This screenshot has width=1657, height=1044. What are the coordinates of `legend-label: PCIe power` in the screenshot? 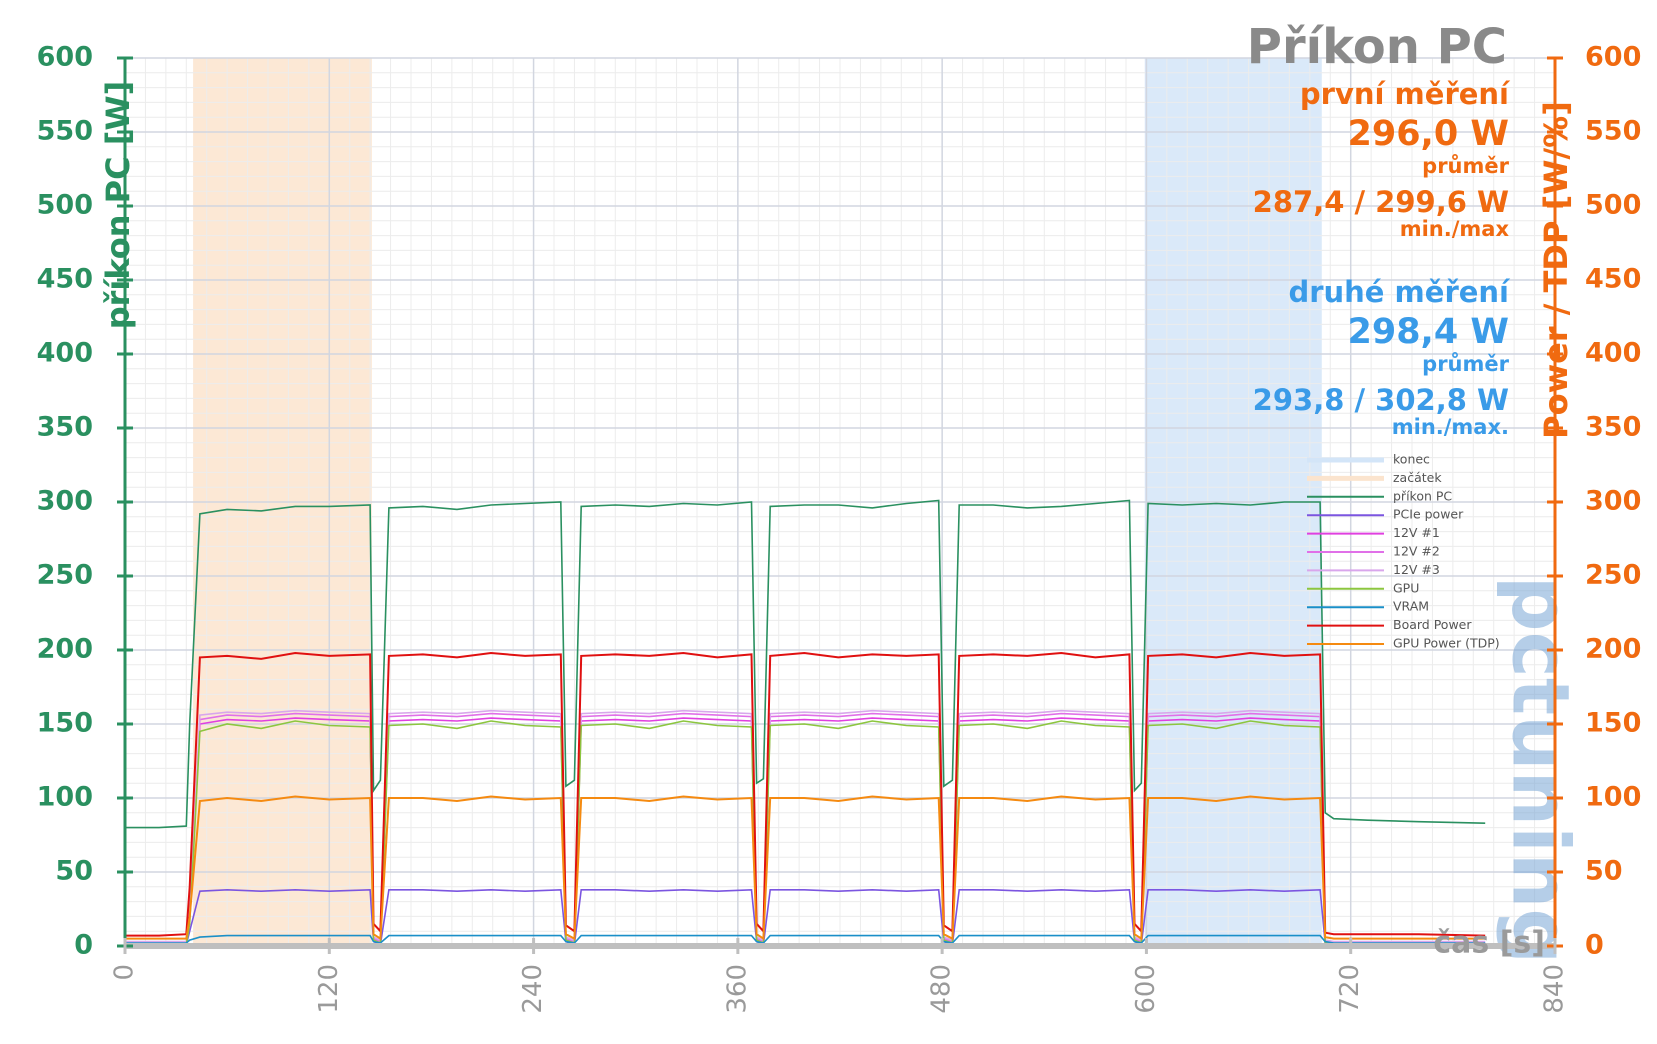 It's located at (1428, 514).